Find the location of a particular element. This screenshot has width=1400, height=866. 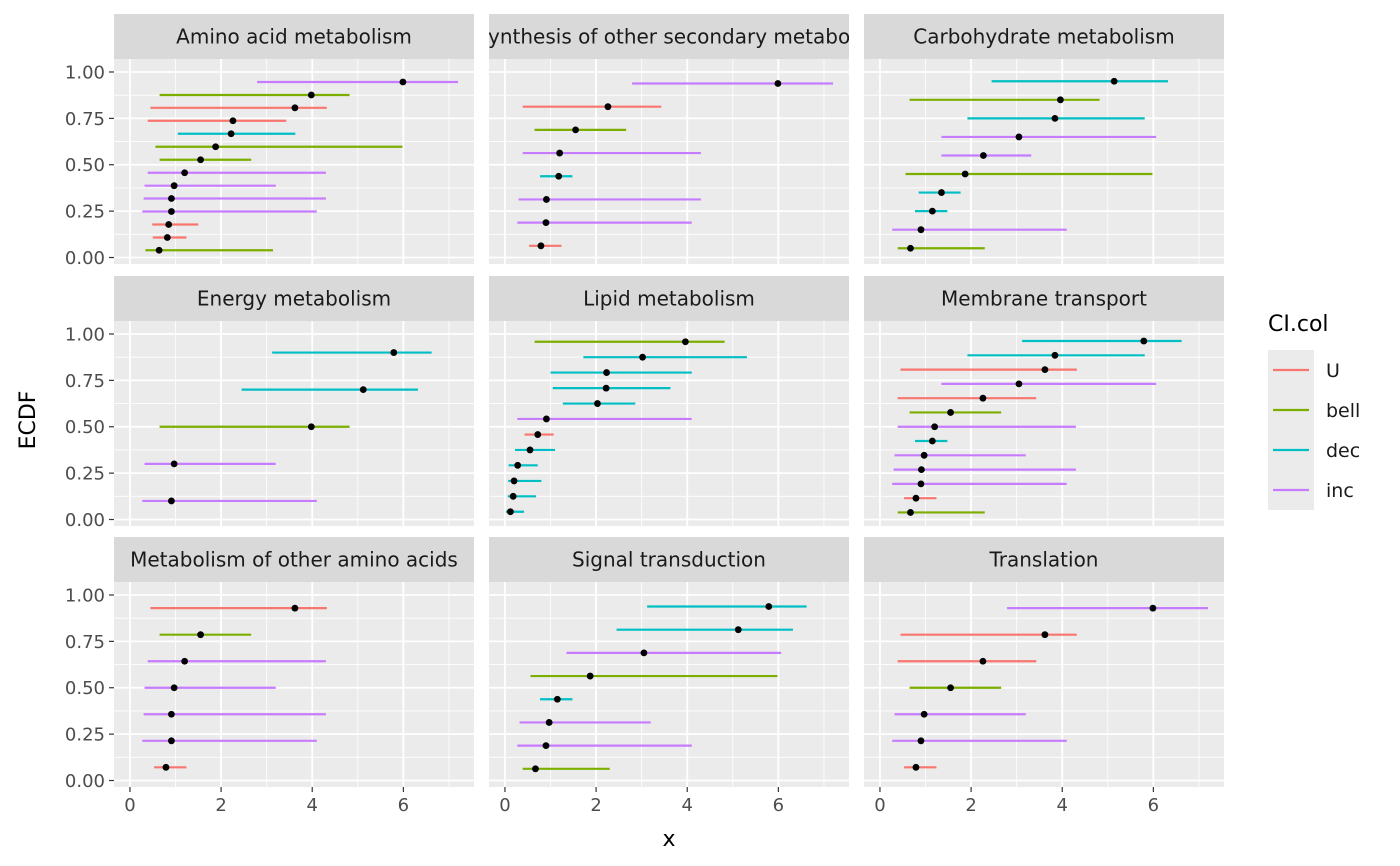

facet-title: Carbohydrate metabolism is located at coordinates (1043, 37).